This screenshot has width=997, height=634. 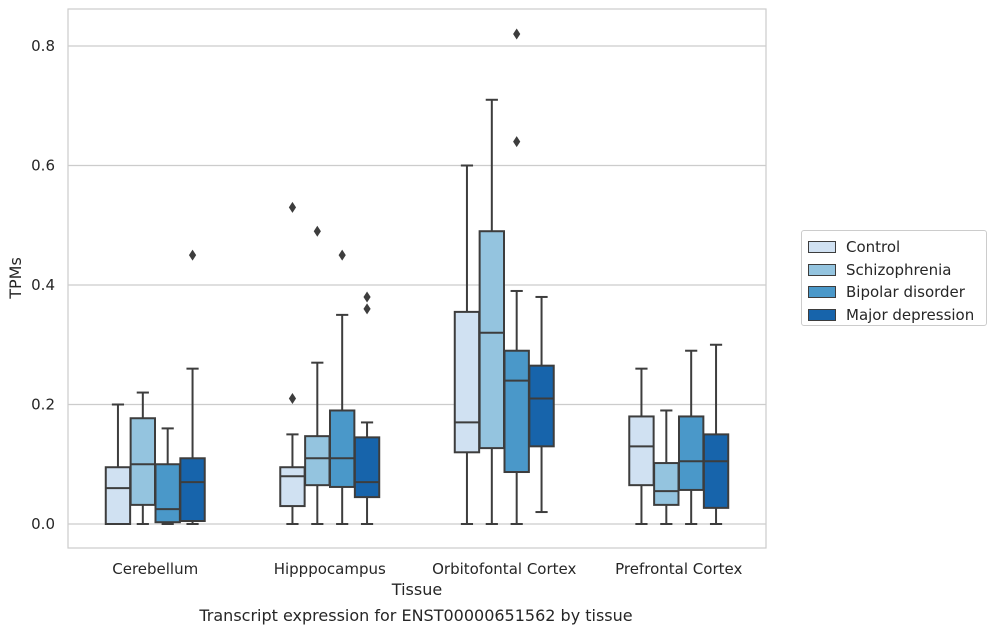 I want to click on legend-label: Bipolar disorder, so click(x=905, y=292).